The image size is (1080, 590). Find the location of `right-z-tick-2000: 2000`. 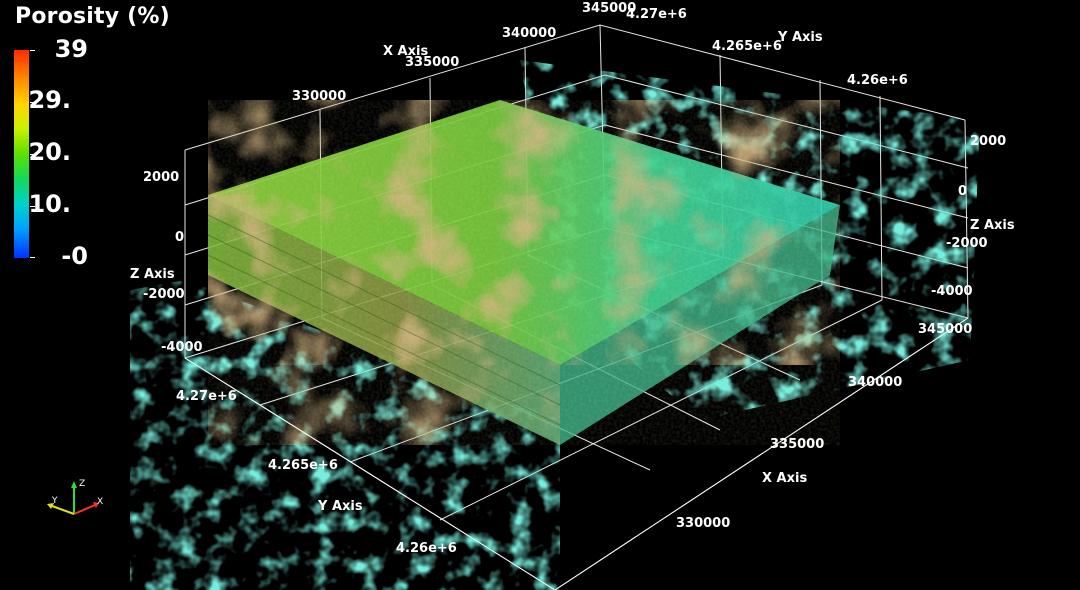

right-z-tick-2000: 2000 is located at coordinates (988, 141).